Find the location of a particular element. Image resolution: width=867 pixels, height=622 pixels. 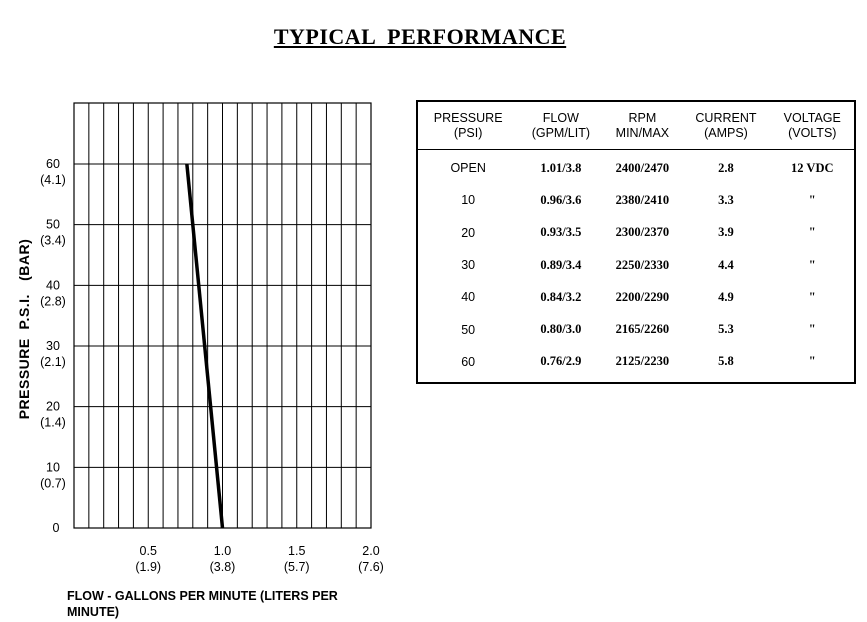

table-cell: 40 is located at coordinates (468, 297).